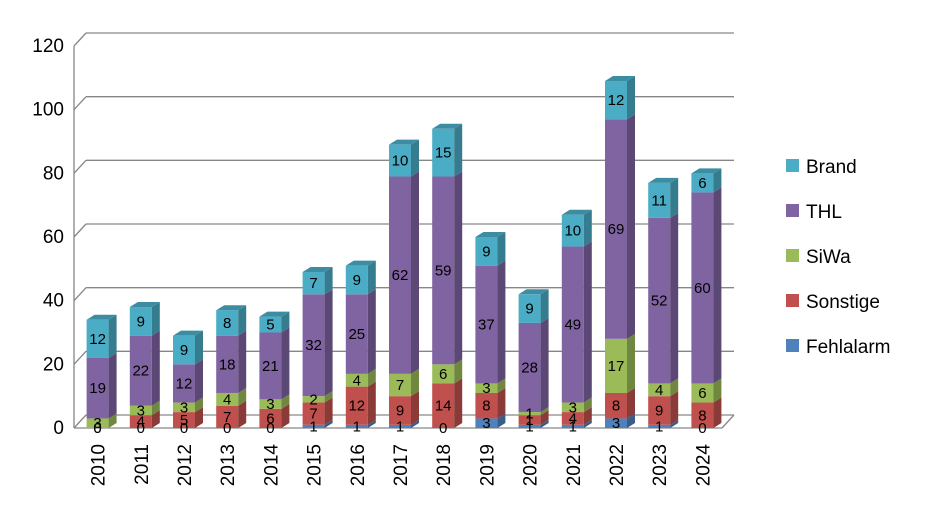 This screenshot has width=926, height=512. I want to click on legend-label: Brand, so click(831, 167).